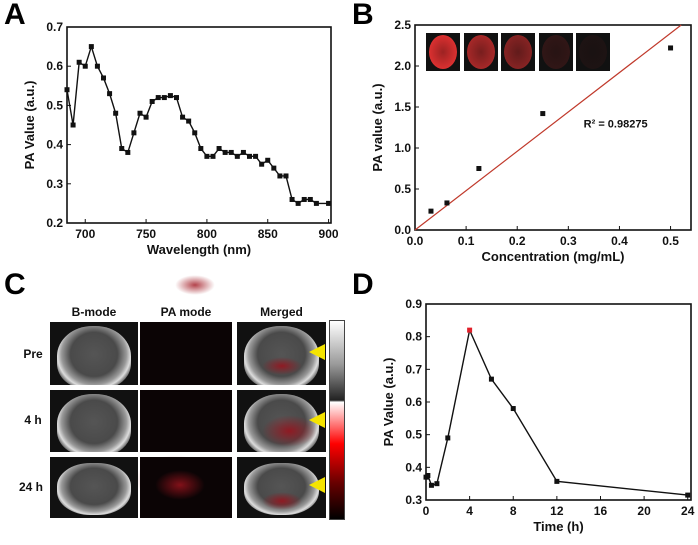 This screenshot has height=545, width=698. Describe the element at coordinates (363, 284) in the screenshot. I see `panel-label-d: D` at that location.